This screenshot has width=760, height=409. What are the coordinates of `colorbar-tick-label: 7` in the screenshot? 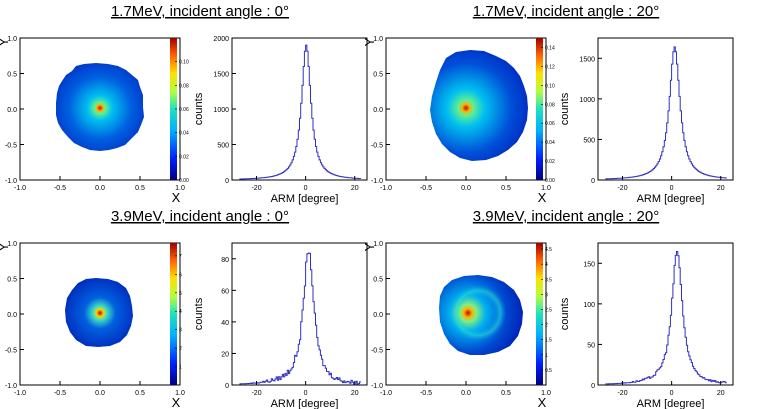 It's located at (180, 257).